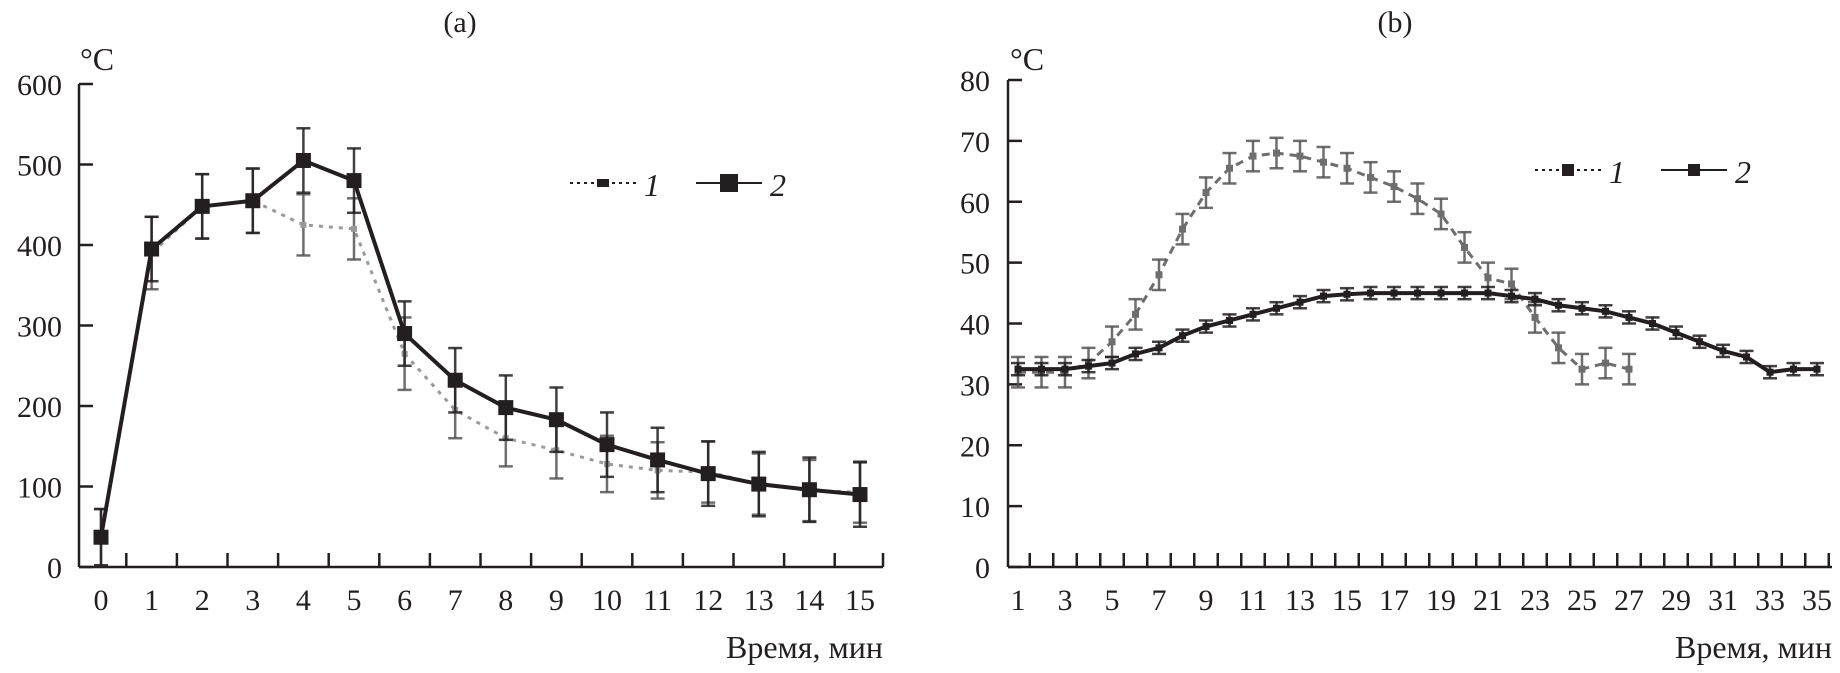  Describe the element at coordinates (1206, 600) in the screenshot. I see `x-tick-label: 9` at that location.